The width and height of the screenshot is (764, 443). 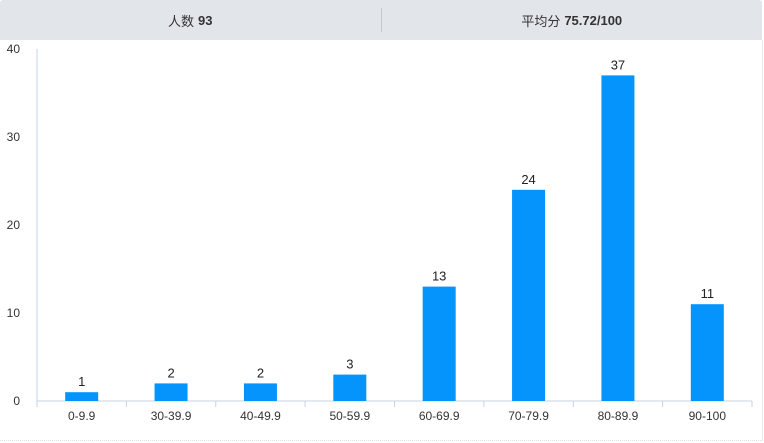 I want to click on bar-value-label: 3, so click(x=349, y=364).